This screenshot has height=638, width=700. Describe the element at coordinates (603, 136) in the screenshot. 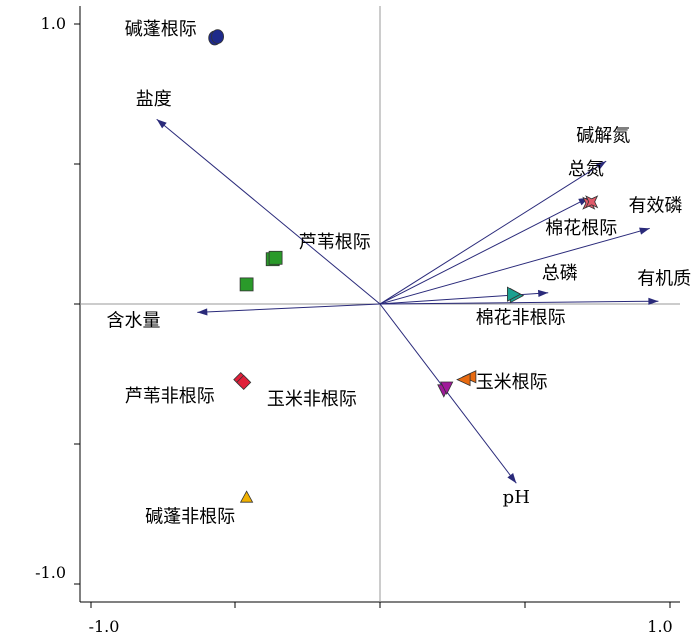

I see `vector-label: 碱解氮` at that location.